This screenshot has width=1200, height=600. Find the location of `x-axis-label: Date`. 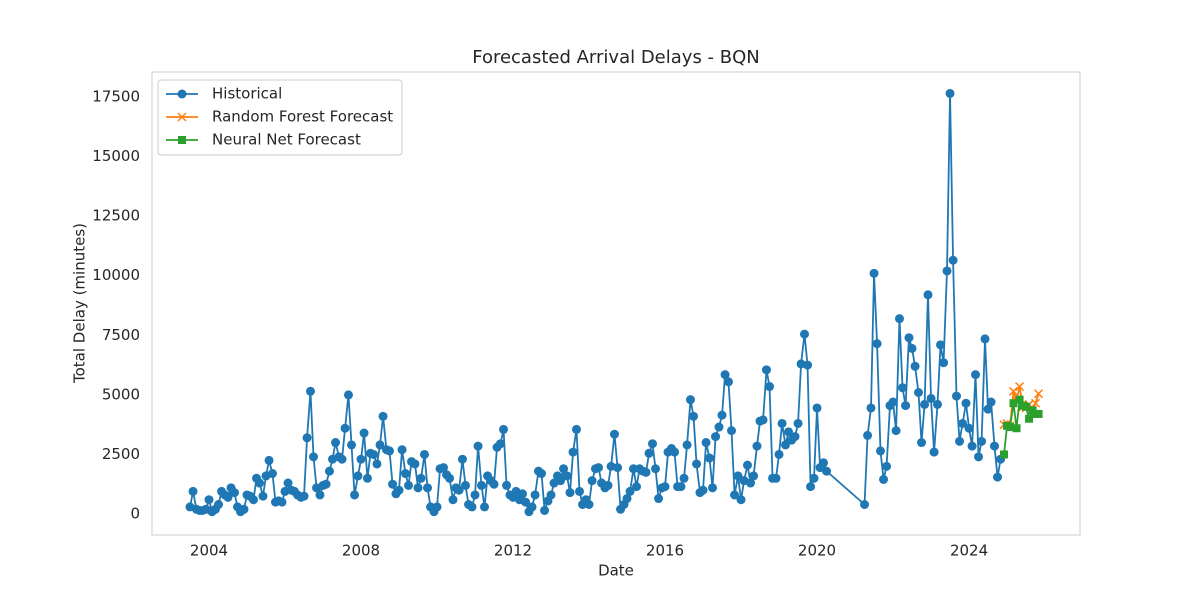

x-axis-label: Date is located at coordinates (616, 571).